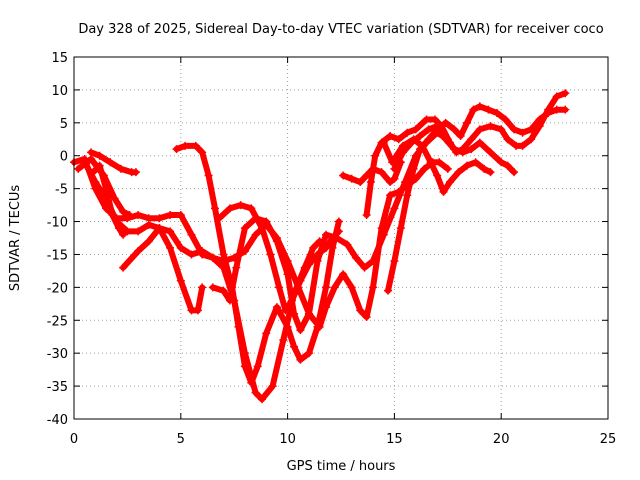 The width and height of the screenshot is (640, 480). What do you see at coordinates (341, 466) in the screenshot?
I see `x-axis-label: GPS time / hours` at bounding box center [341, 466].